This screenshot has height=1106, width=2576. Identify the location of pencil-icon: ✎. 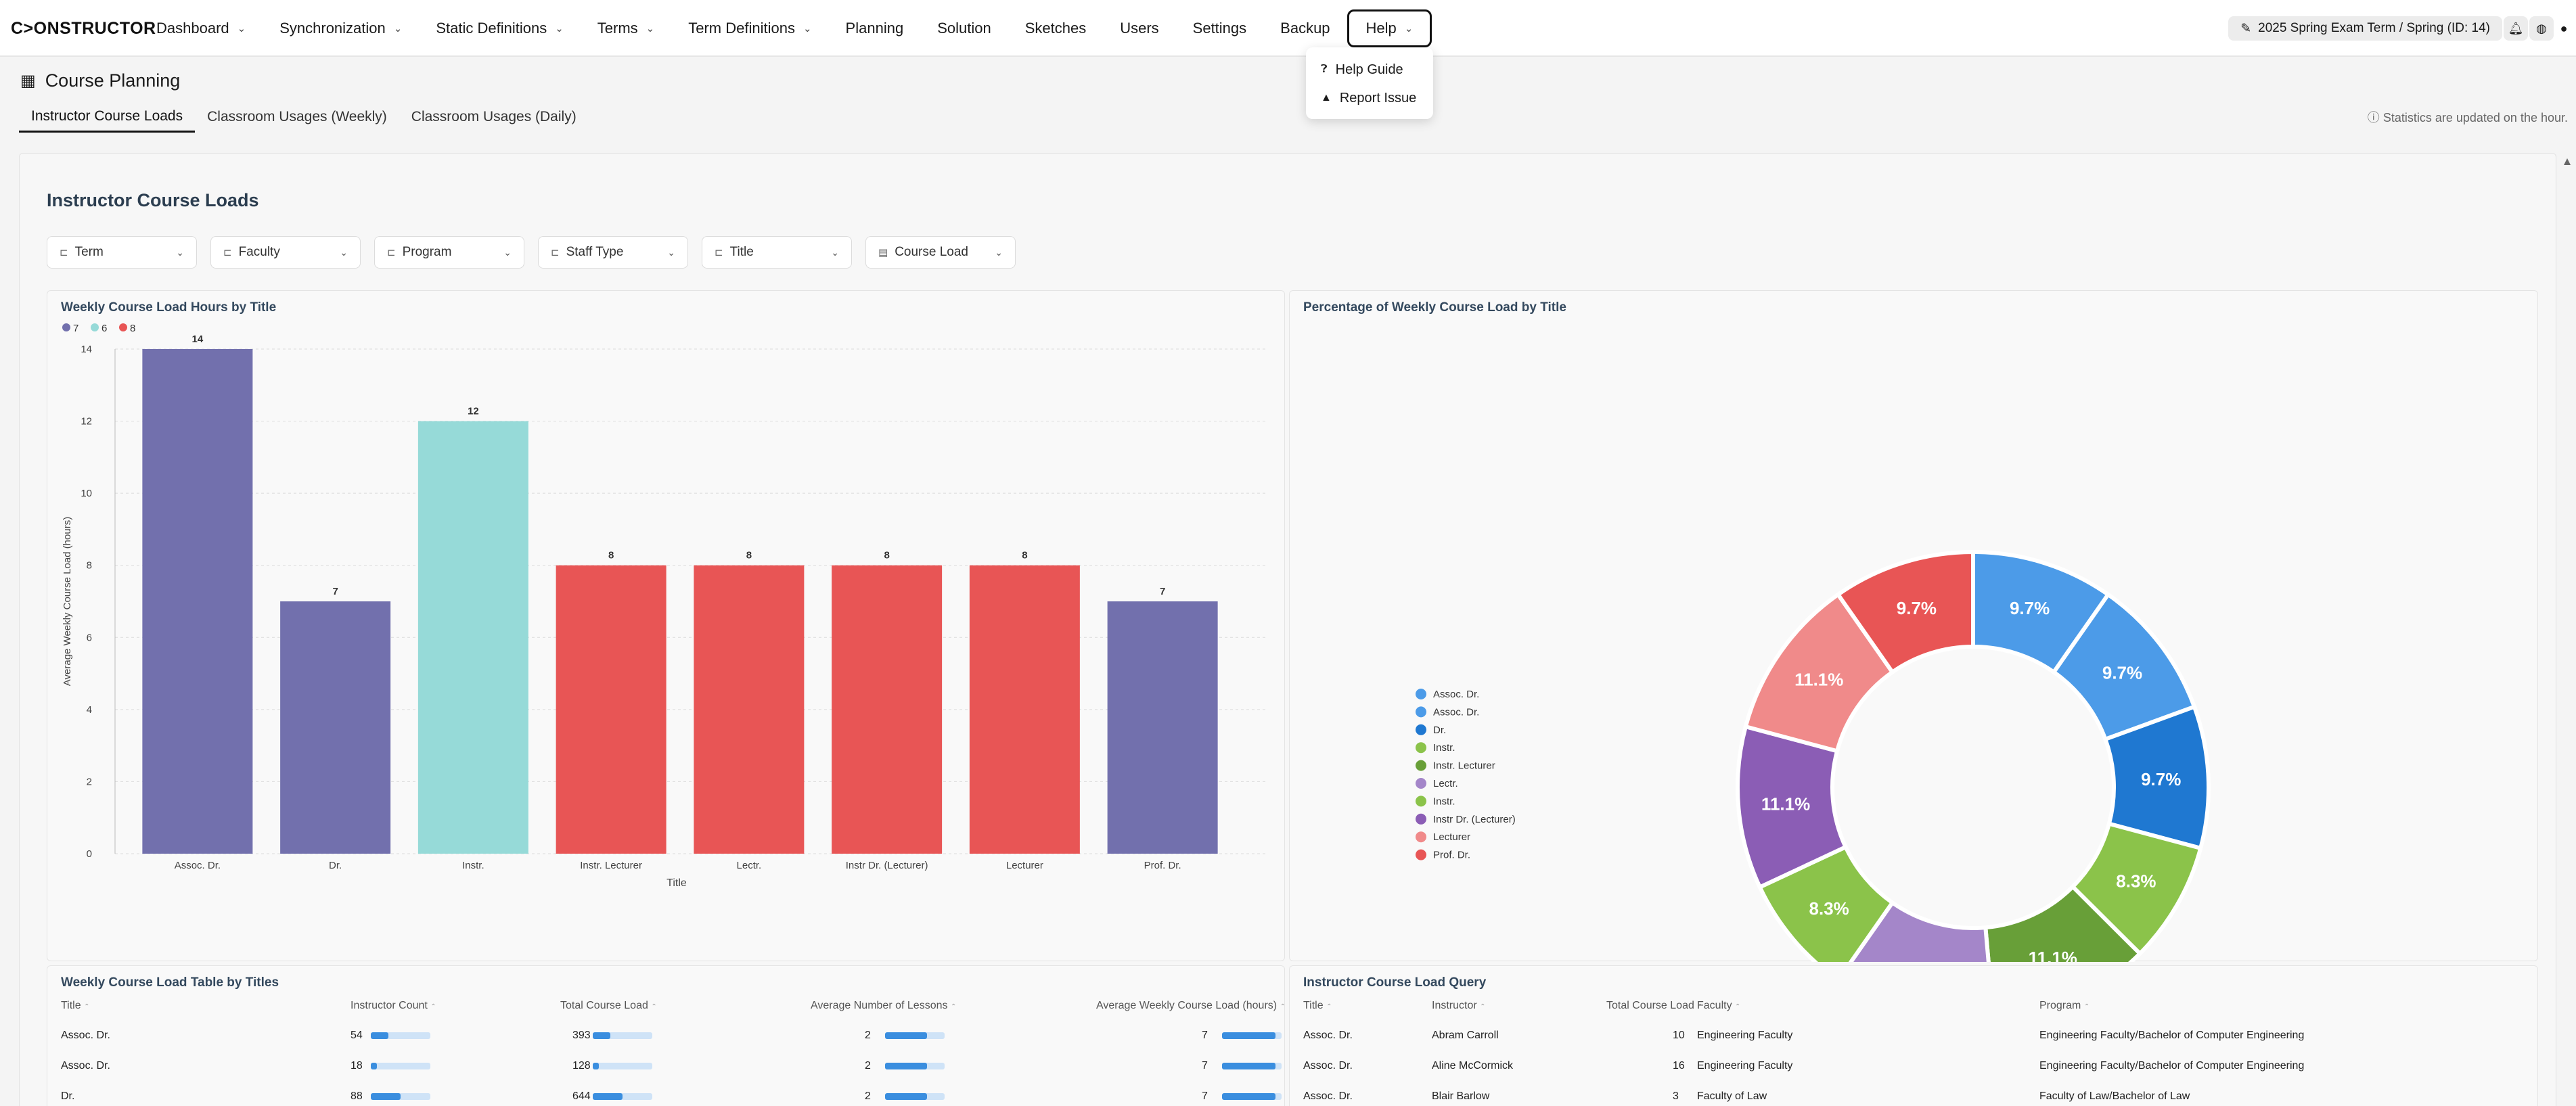
(2246, 28).